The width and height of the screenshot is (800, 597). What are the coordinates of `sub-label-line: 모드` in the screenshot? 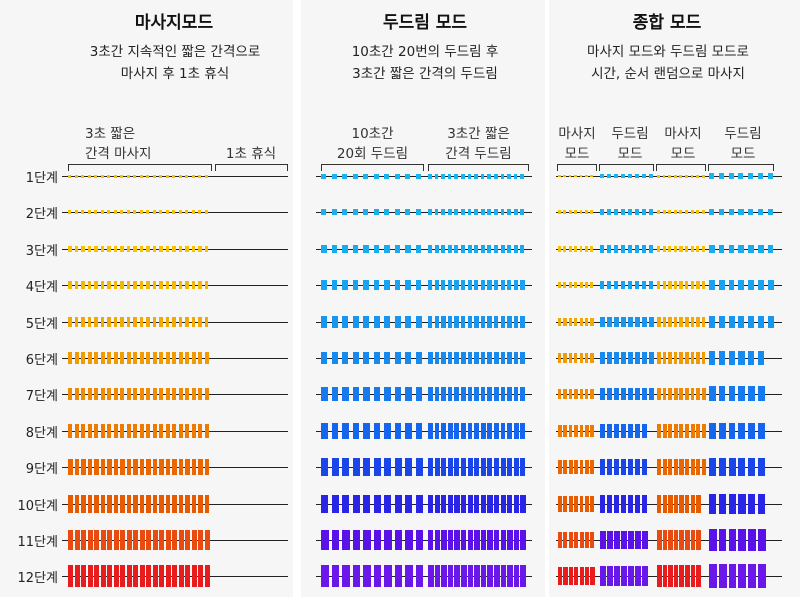 It's located at (683, 154).